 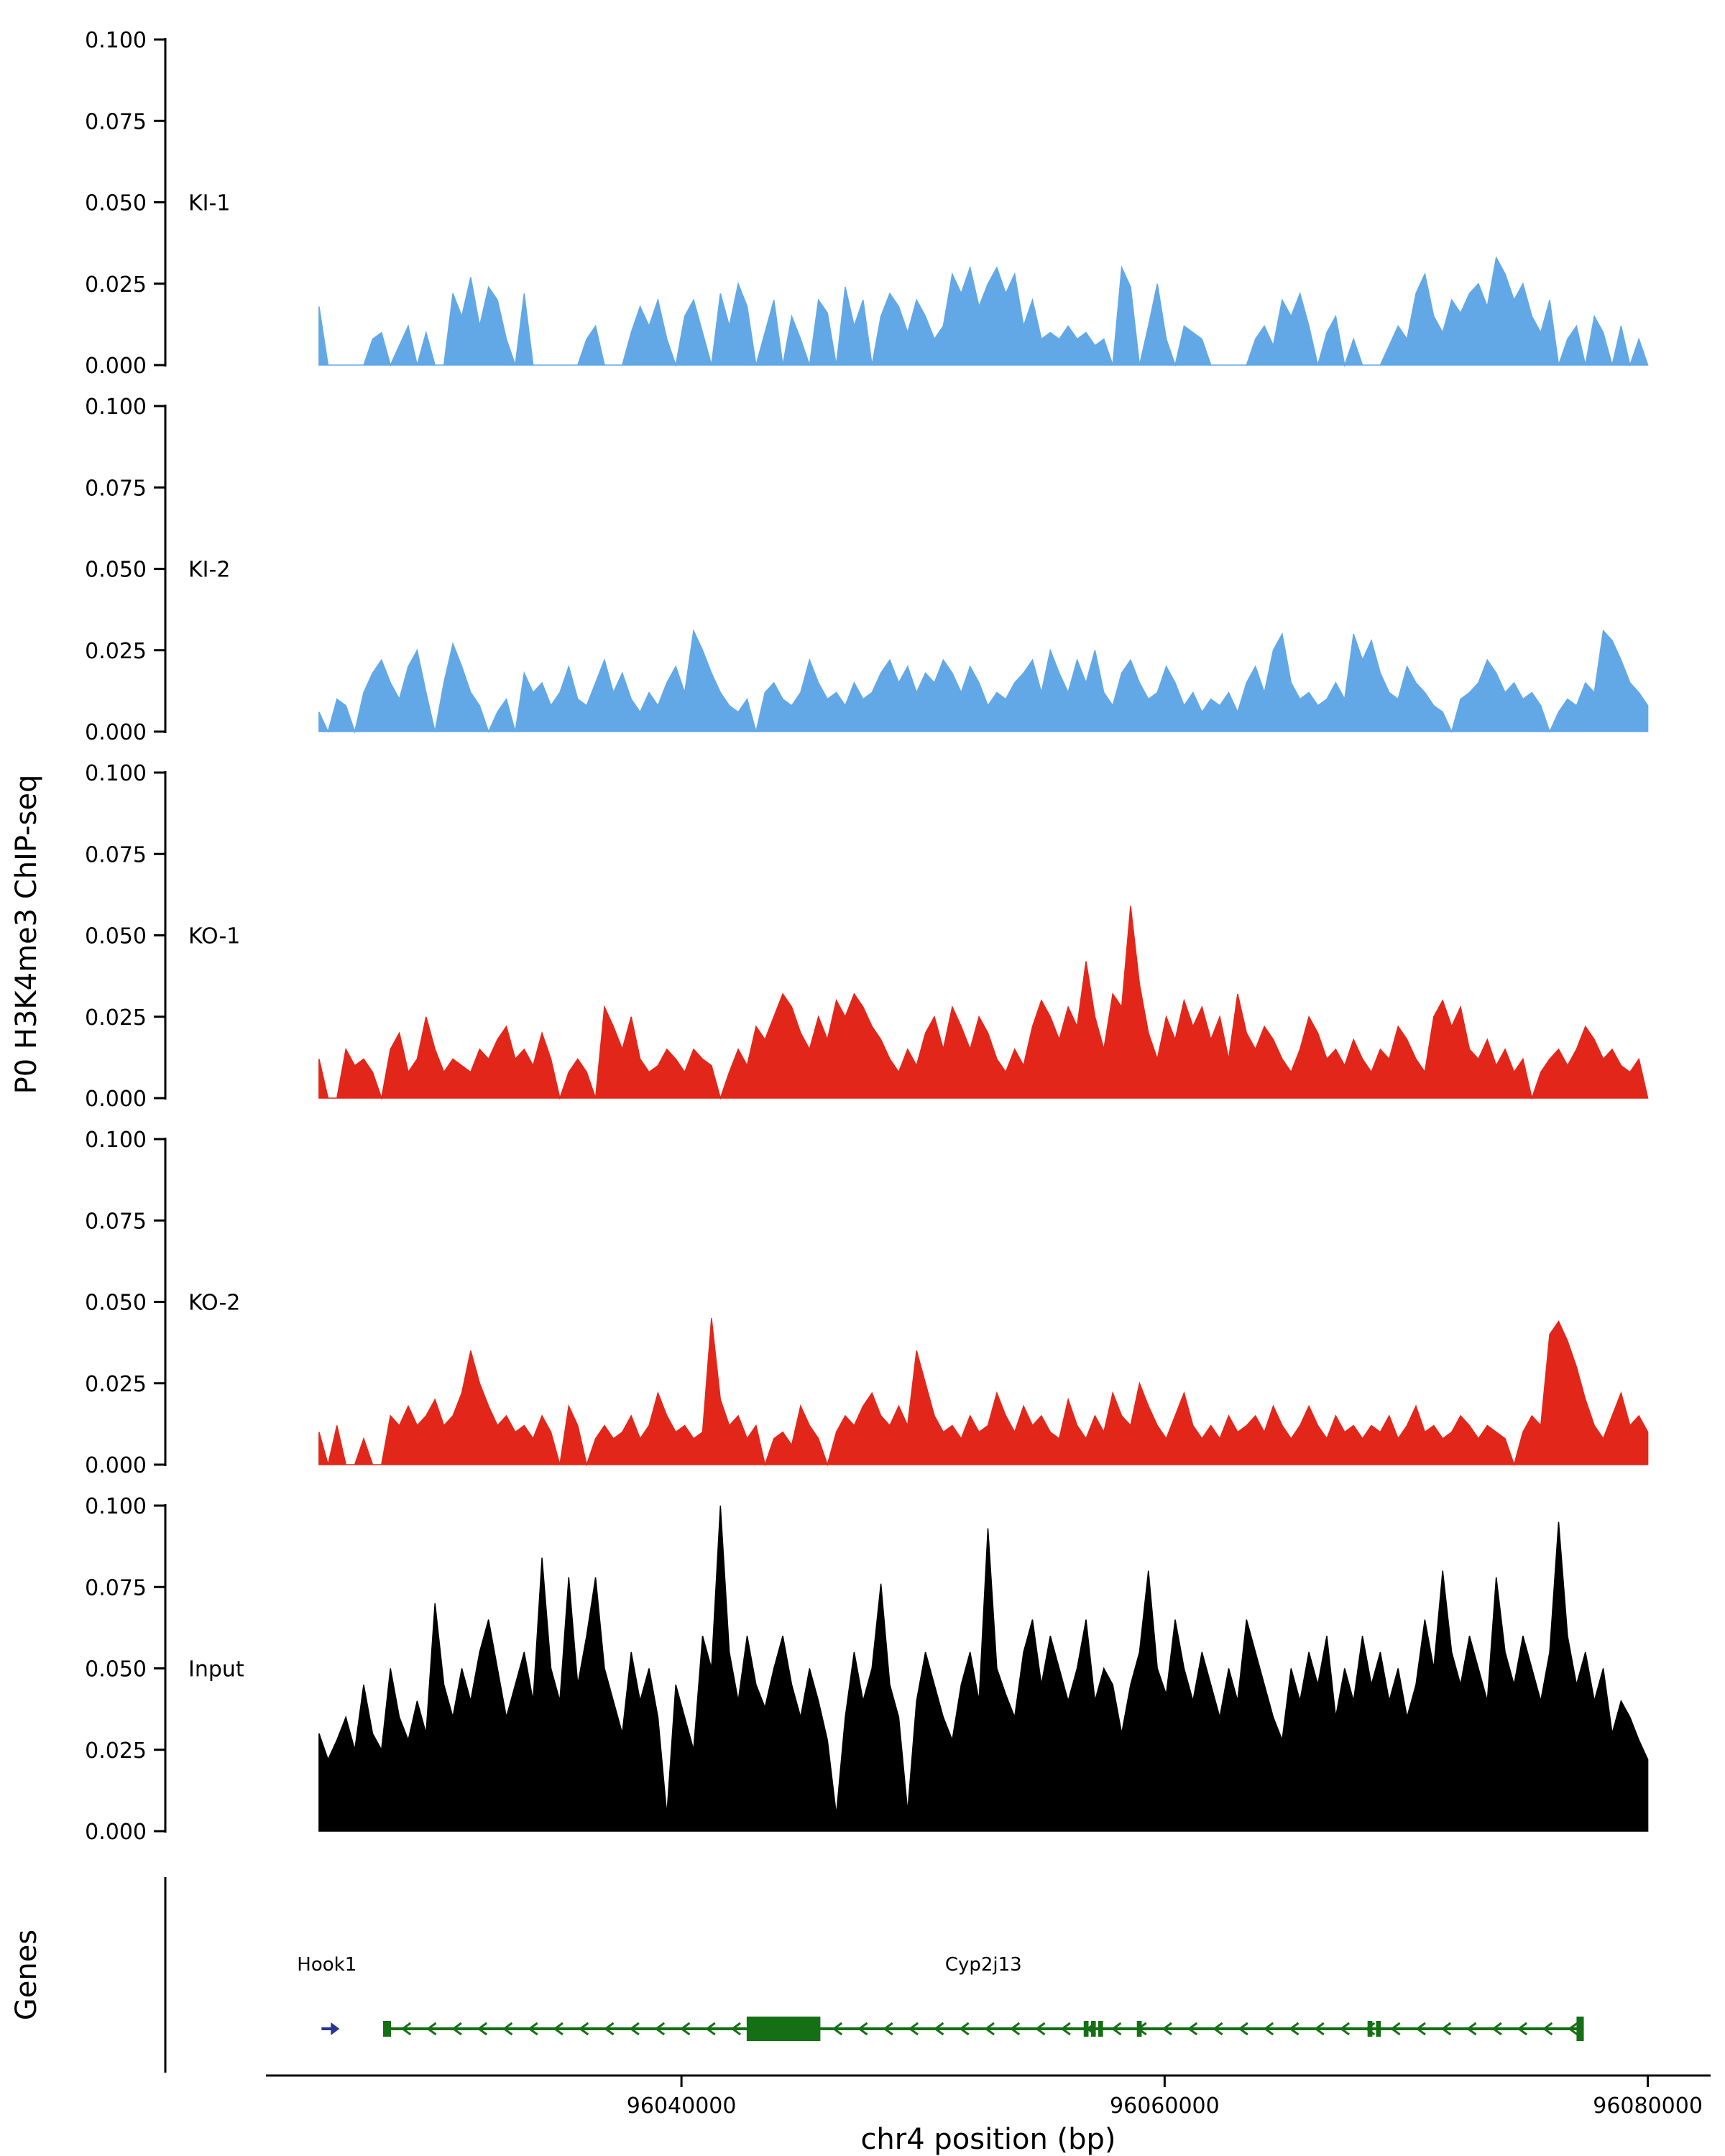 I want to click on y-tick-label-ko-2: 0.075, so click(x=116, y=1221).